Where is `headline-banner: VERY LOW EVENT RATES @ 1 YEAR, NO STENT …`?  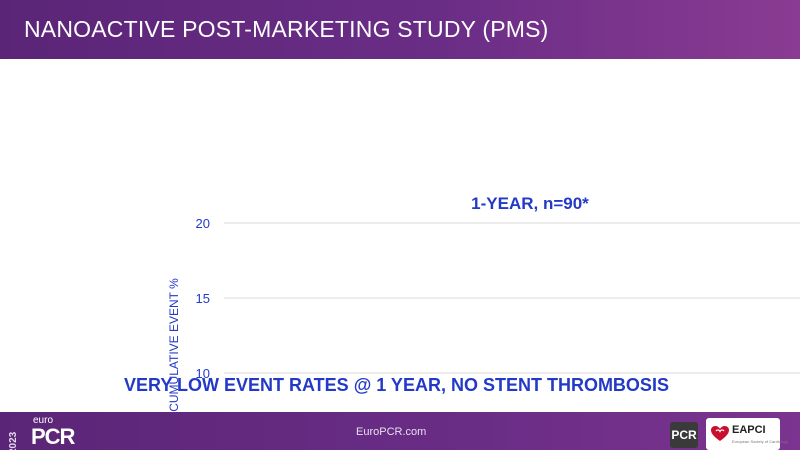
headline-banner: VERY LOW EVENT RATES @ 1 YEAR, NO STENT … is located at coordinates (396, 385).